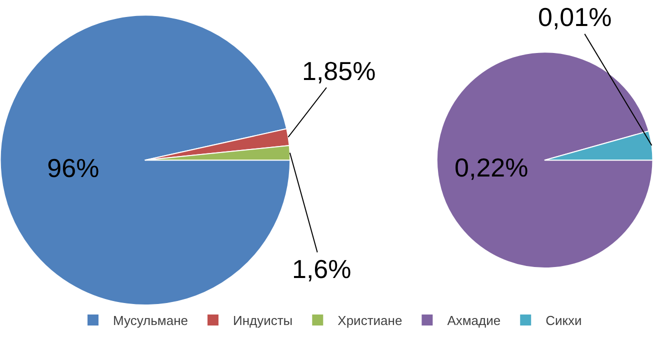 This screenshot has height=340, width=660. I want to click on legend-label: Сикхи, so click(564, 320).